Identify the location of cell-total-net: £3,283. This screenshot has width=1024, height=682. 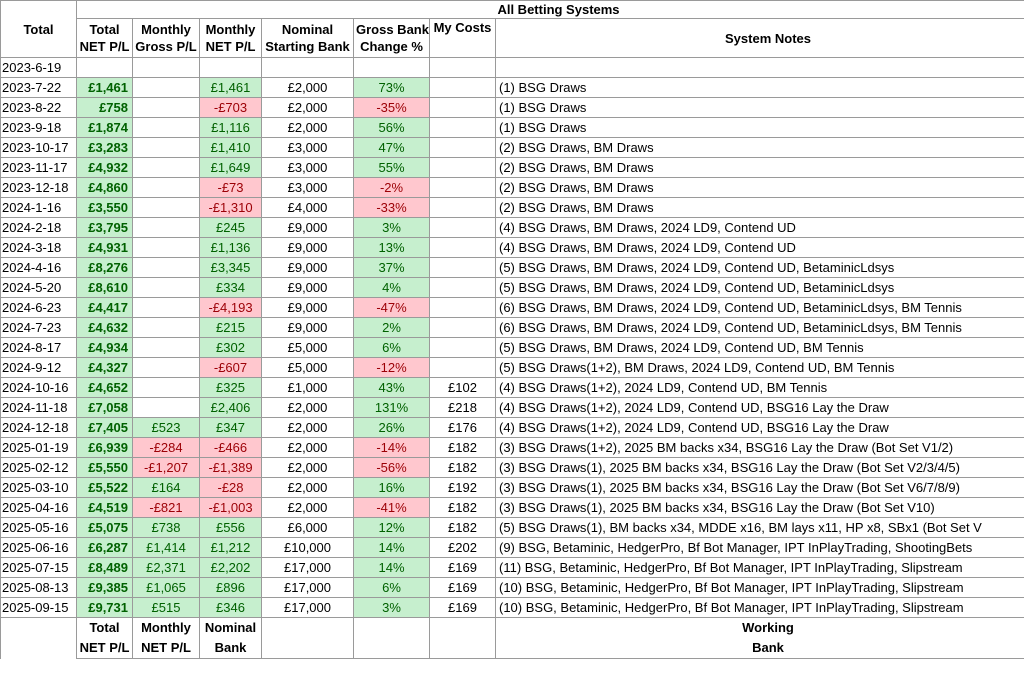
(104, 147).